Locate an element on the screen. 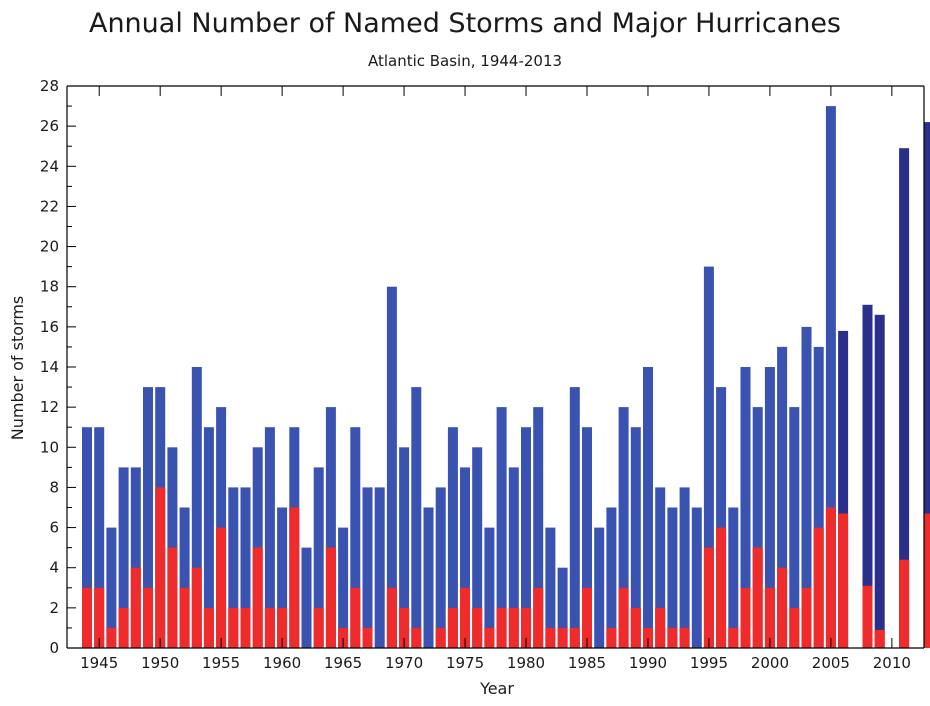 This screenshot has height=706, width=930. y-tick-label-0: 0 is located at coordinates (54, 648).